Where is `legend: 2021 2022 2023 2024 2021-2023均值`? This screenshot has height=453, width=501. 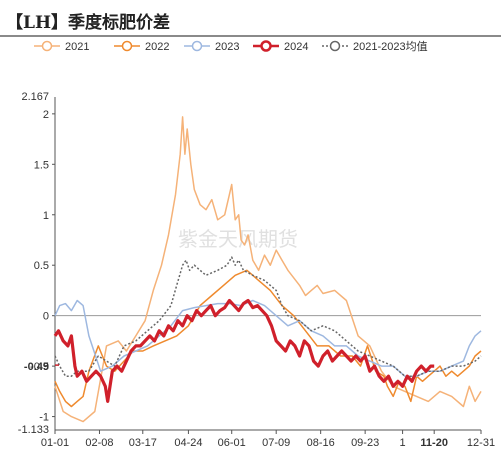
legend: 2021 2022 2023 2024 2021-2023均值 is located at coordinates (231, 46).